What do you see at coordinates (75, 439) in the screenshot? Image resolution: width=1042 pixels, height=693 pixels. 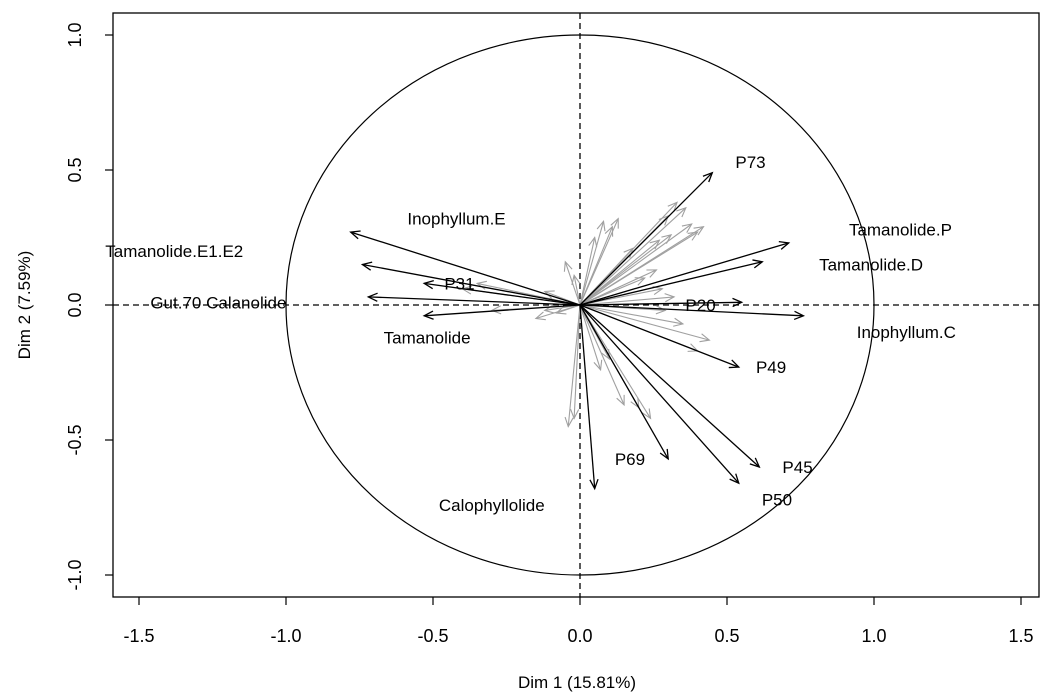 I see `y-tick-label-1: -0.5` at bounding box center [75, 439].